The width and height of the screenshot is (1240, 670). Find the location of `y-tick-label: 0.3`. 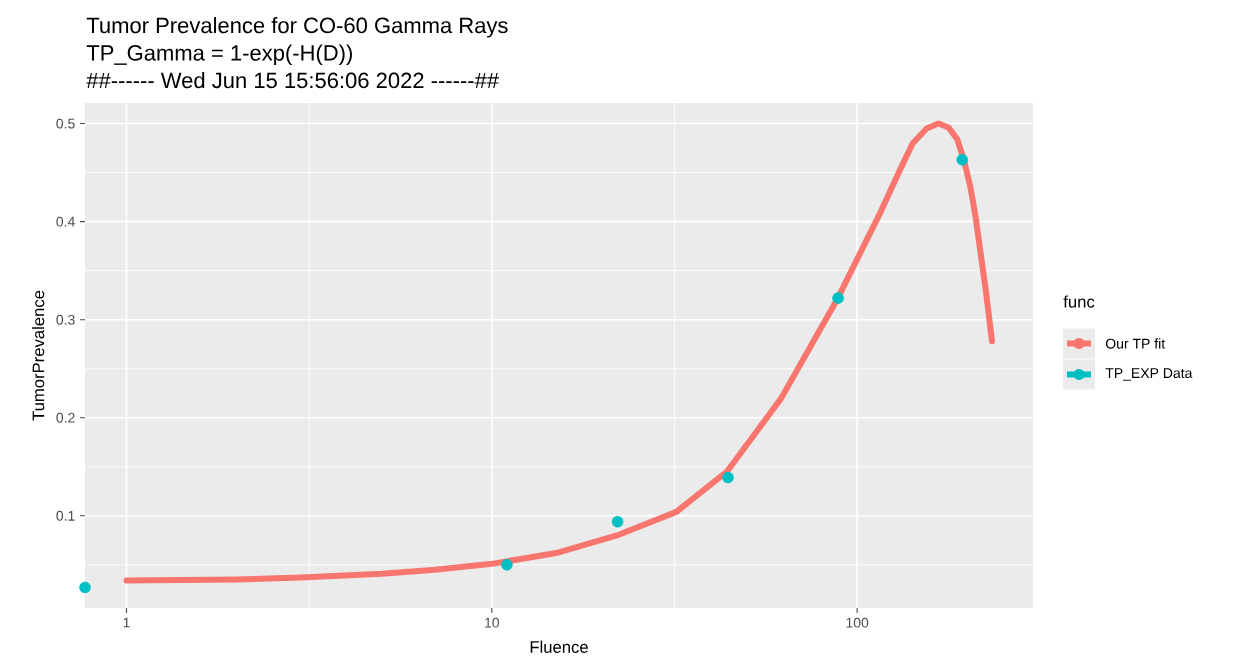

y-tick-label: 0.3 is located at coordinates (65, 319).